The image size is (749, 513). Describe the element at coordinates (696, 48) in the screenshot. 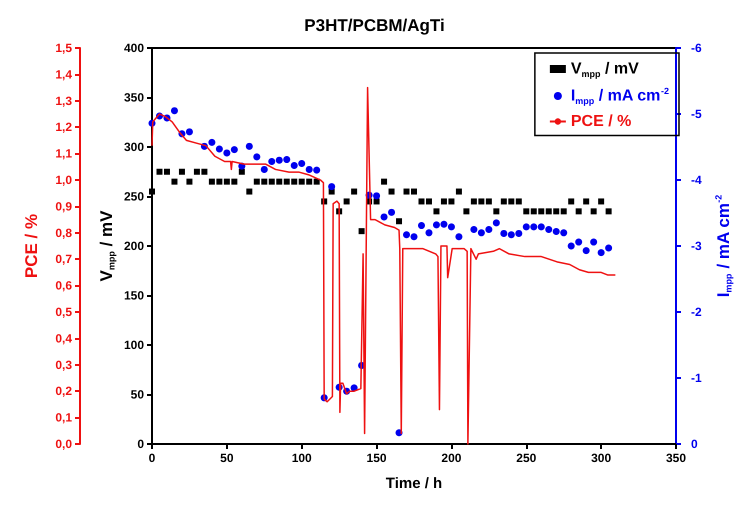

I see `y2-tick-label: -6` at that location.